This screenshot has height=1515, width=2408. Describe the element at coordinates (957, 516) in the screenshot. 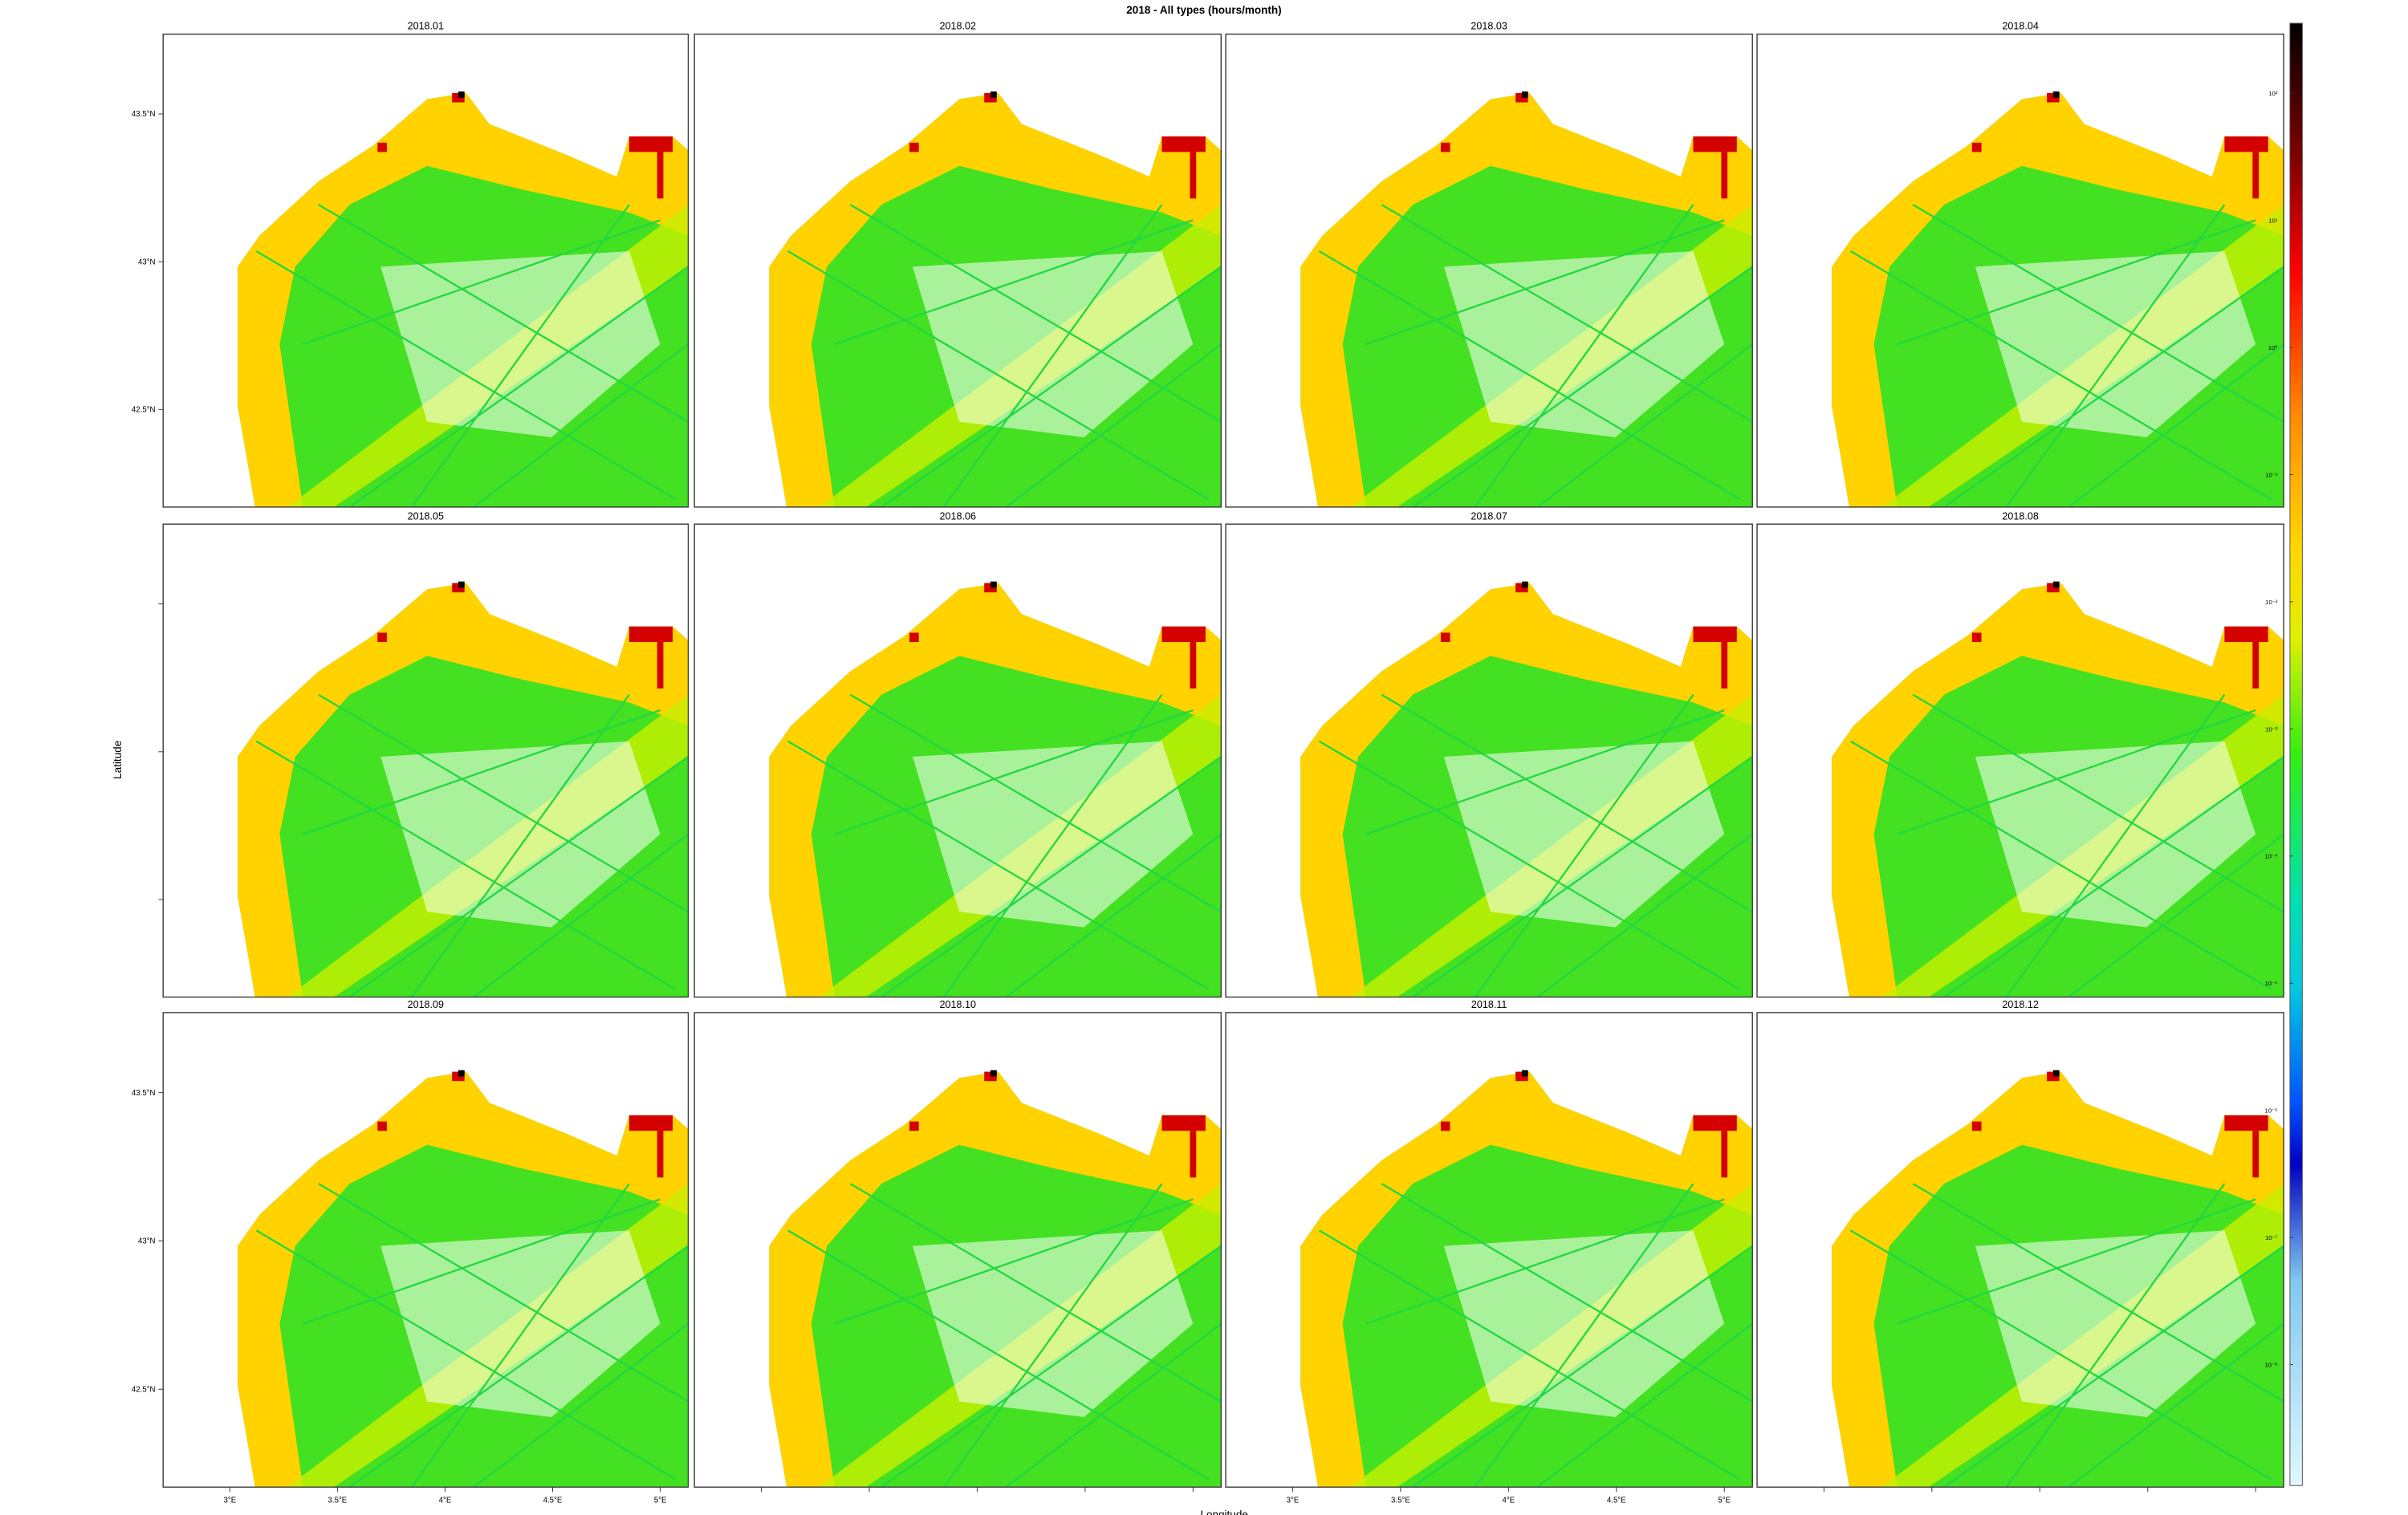

I see `panel-title: 2018.06` at that location.